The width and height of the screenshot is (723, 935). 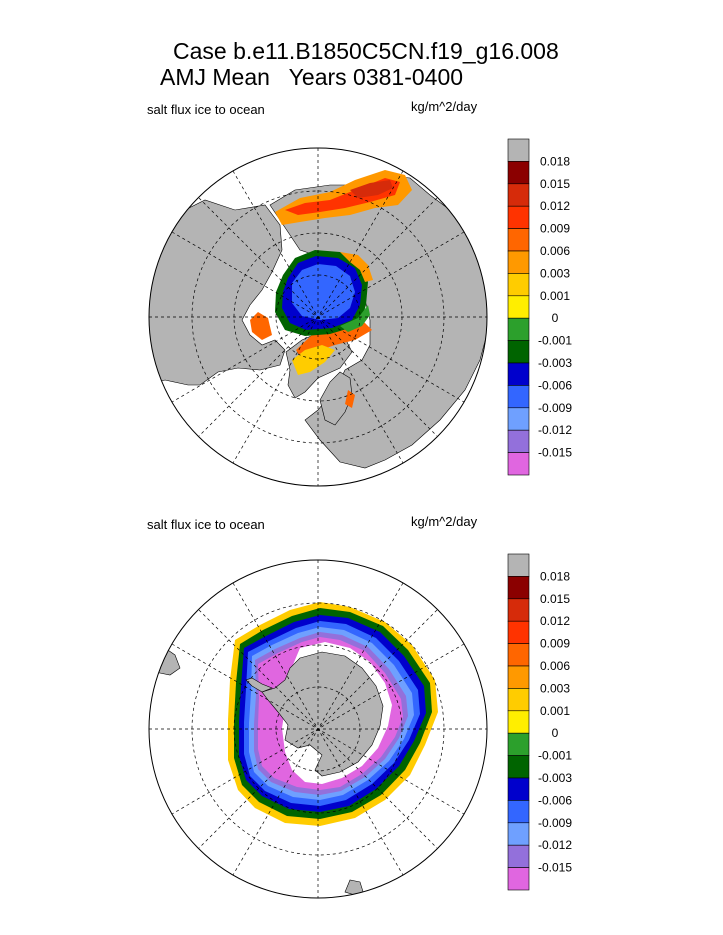 I want to click on south-colorbar-tick-label: -0.003, so click(x=555, y=778).